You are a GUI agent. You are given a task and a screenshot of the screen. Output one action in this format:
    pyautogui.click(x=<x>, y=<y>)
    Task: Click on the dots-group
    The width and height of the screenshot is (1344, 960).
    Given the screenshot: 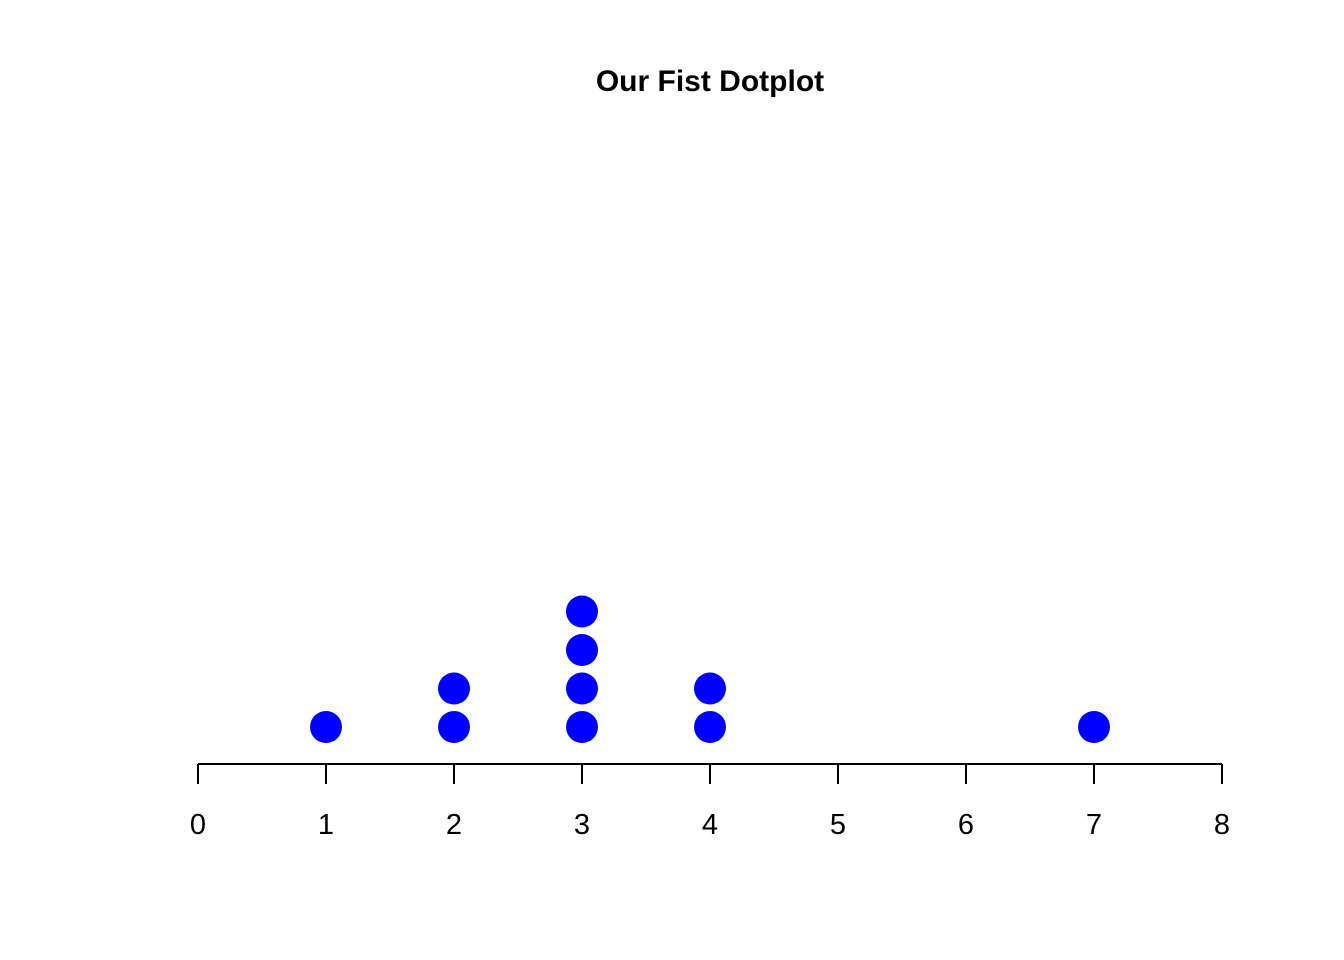 What is the action you would take?
    pyautogui.click(x=710, y=669)
    